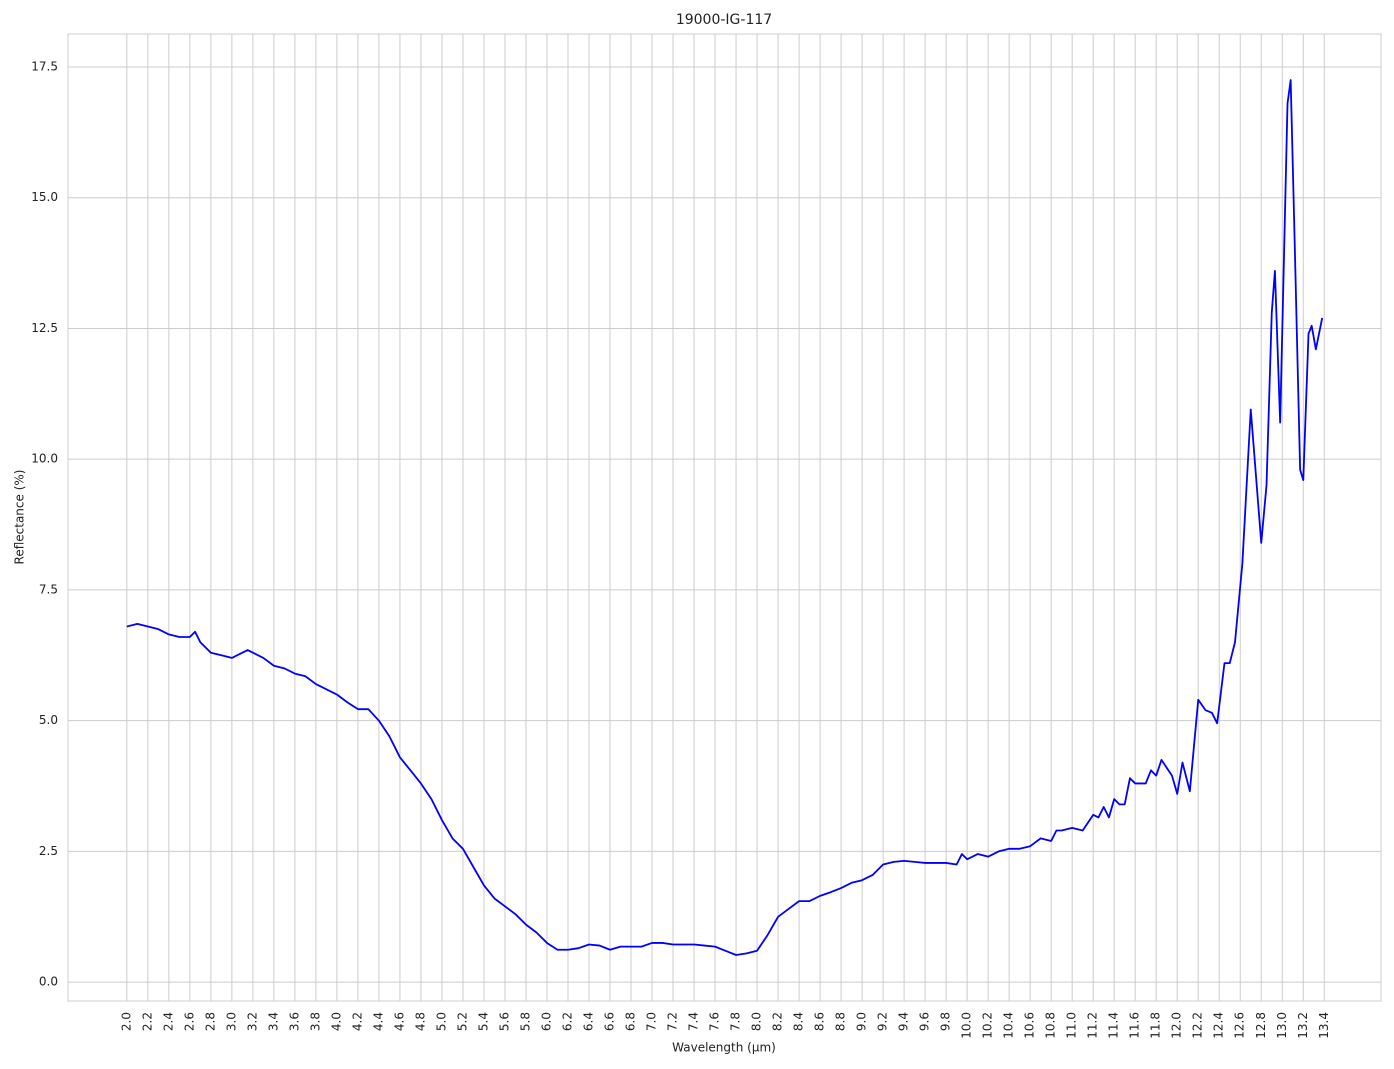 The image size is (1394, 1069). Describe the element at coordinates (736, 1021) in the screenshot. I see `x-tick-label: 7.8` at that location.